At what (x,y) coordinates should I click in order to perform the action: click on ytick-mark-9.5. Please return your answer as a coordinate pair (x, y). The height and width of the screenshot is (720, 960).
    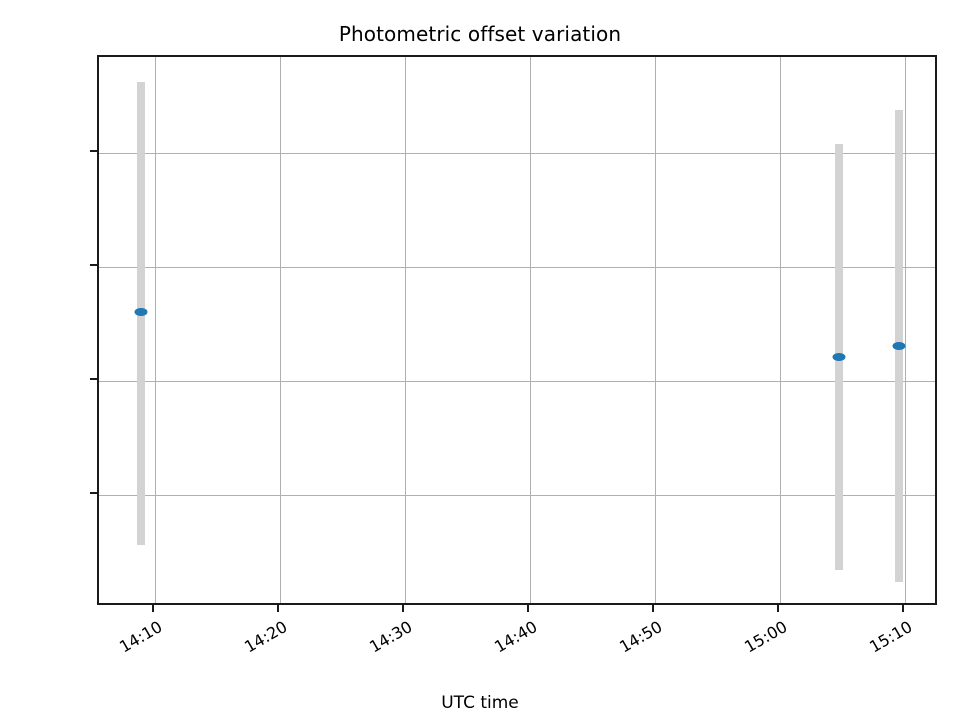
    Looking at the image, I should click on (93, 379).